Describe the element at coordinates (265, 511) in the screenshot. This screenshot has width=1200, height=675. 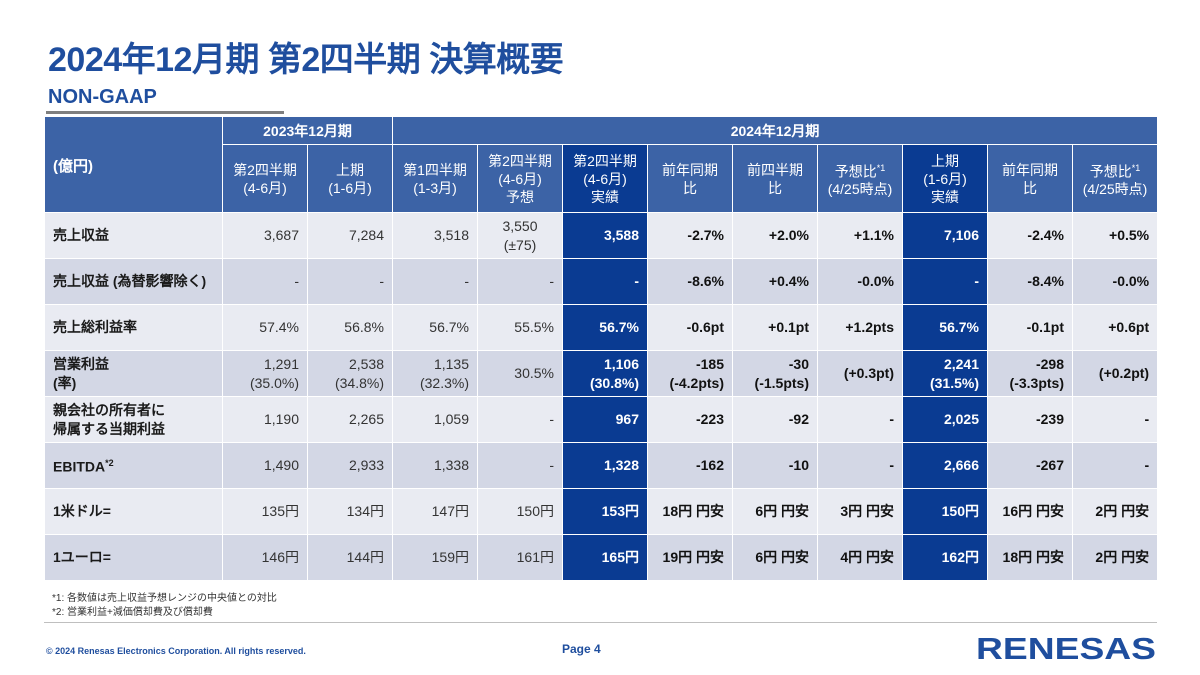
I see `table-cell: 135円` at that location.